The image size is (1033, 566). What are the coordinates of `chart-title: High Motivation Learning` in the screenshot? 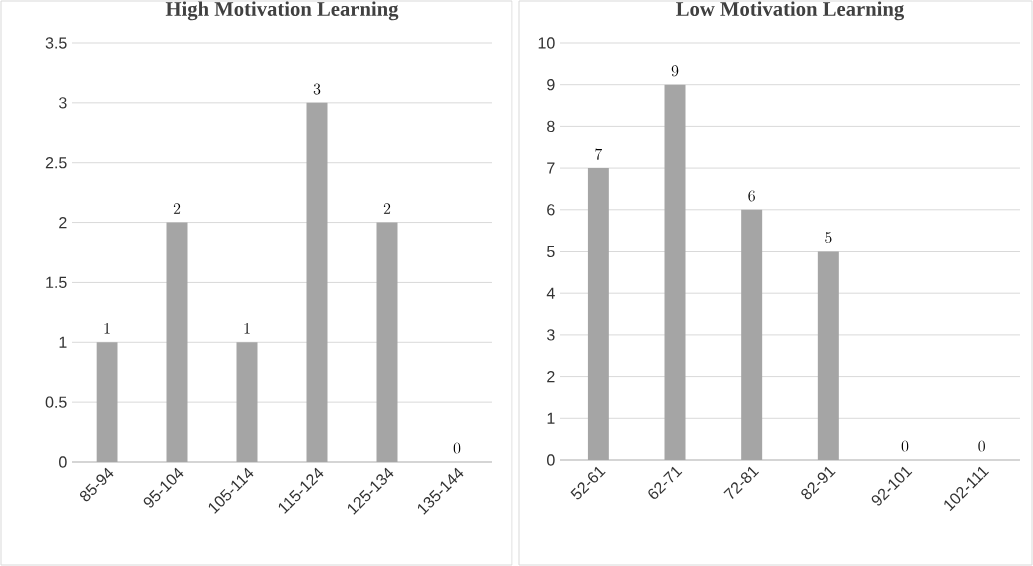 It's located at (282, 11).